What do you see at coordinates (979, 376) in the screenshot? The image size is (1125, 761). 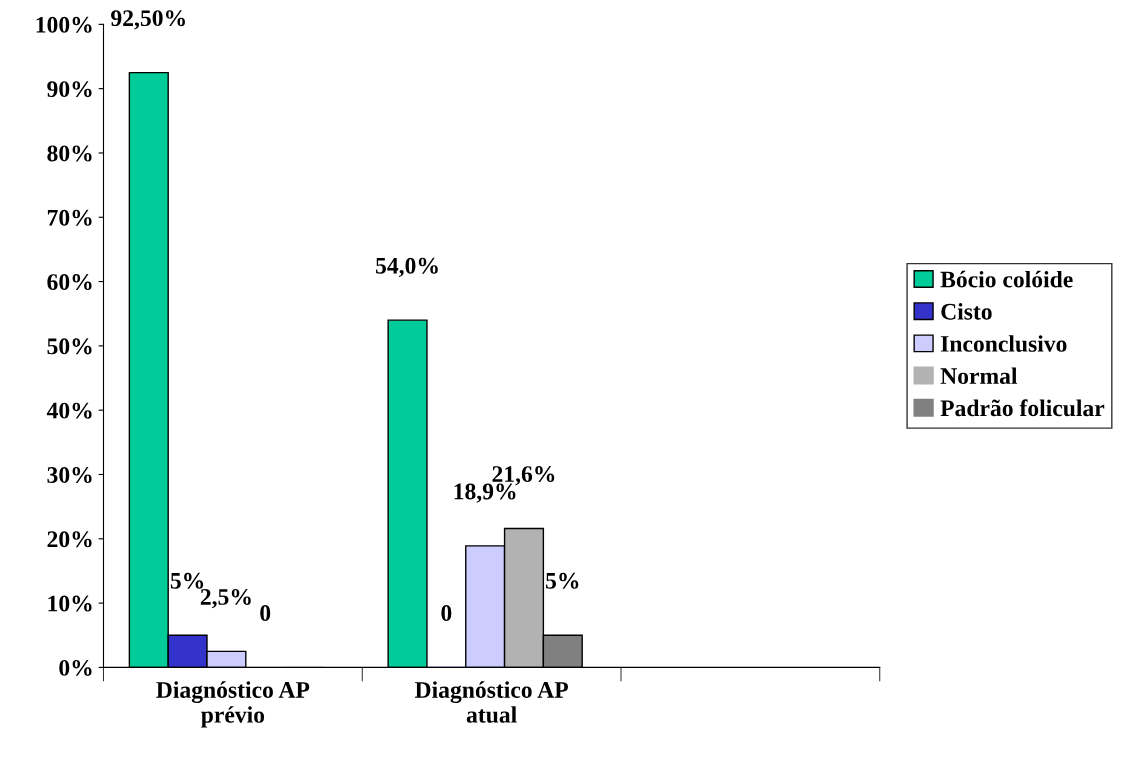 I see `legend-label: Normal` at bounding box center [979, 376].